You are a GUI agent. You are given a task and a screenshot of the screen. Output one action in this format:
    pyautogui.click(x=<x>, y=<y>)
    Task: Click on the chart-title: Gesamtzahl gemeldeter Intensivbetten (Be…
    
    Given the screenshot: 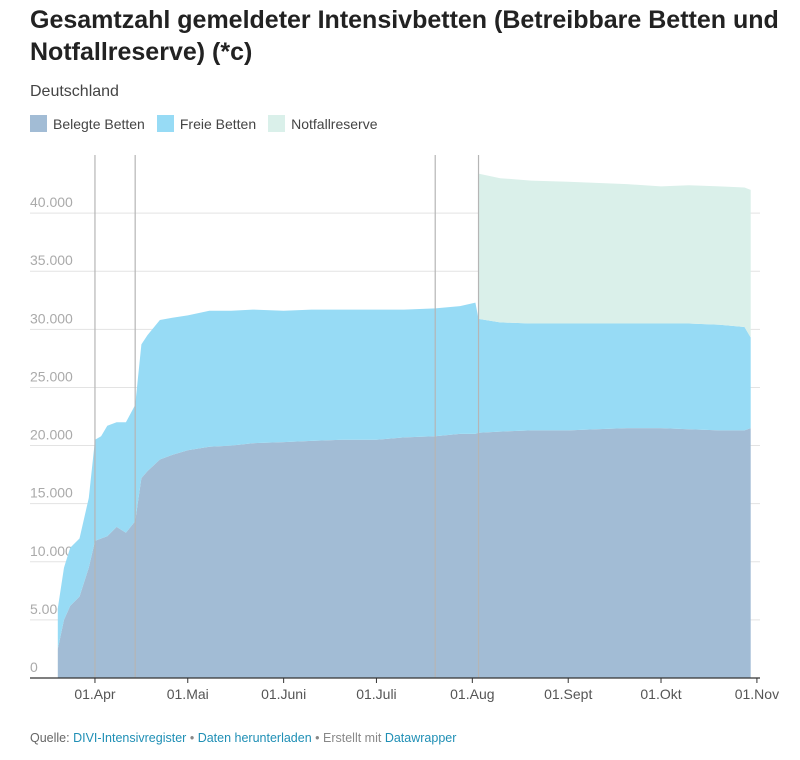 What is the action you would take?
    pyautogui.click(x=404, y=36)
    